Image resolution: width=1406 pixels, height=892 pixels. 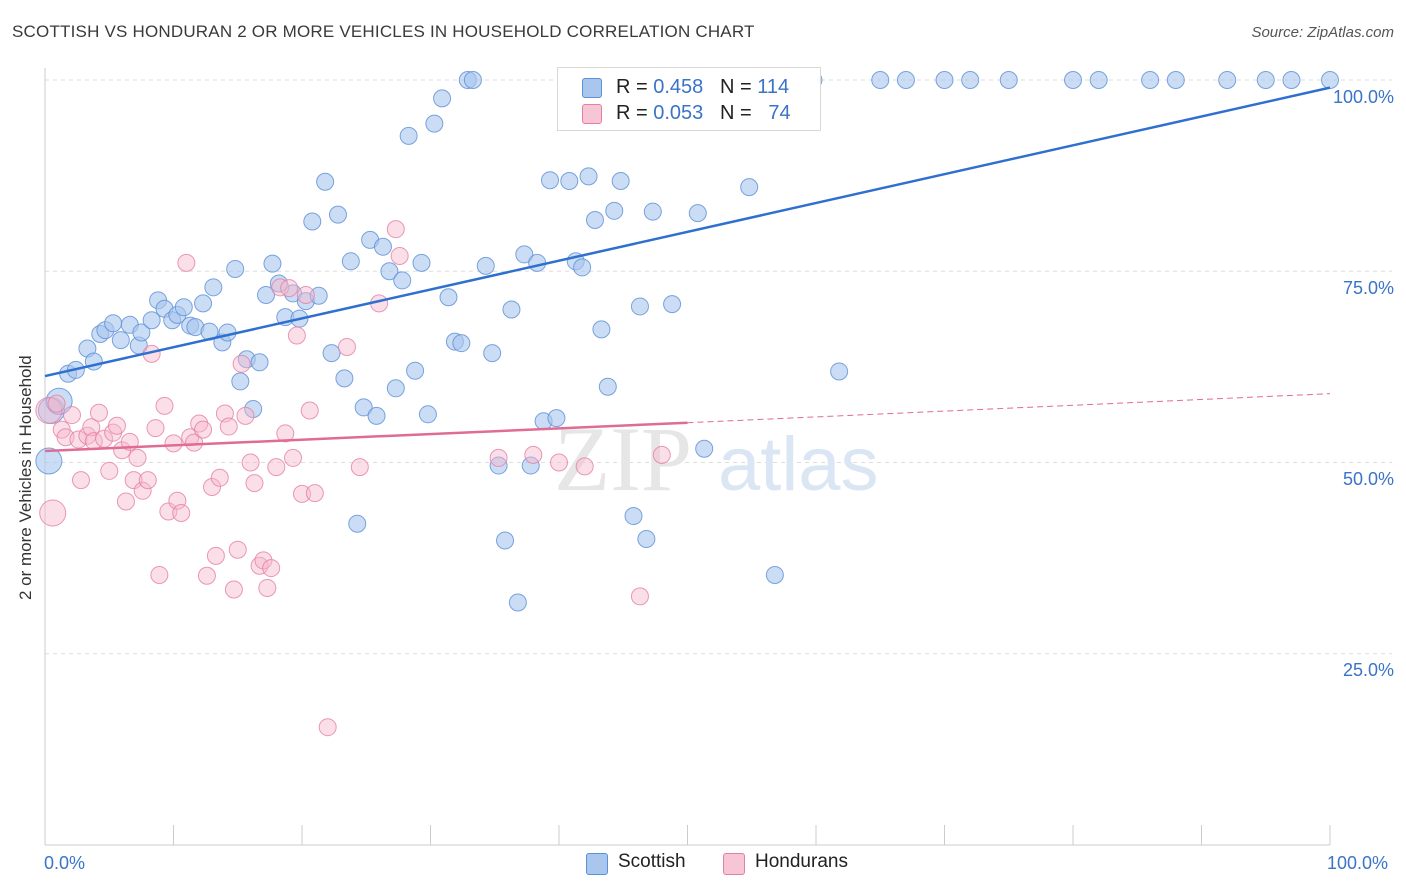 I want to click on hondurans-trend-line, so click(x=366, y=437).